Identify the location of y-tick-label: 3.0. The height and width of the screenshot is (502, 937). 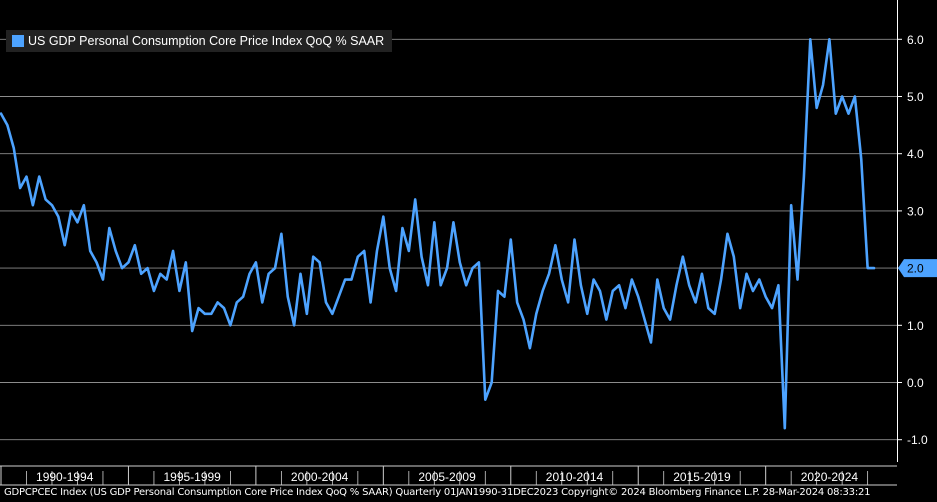
(915, 211).